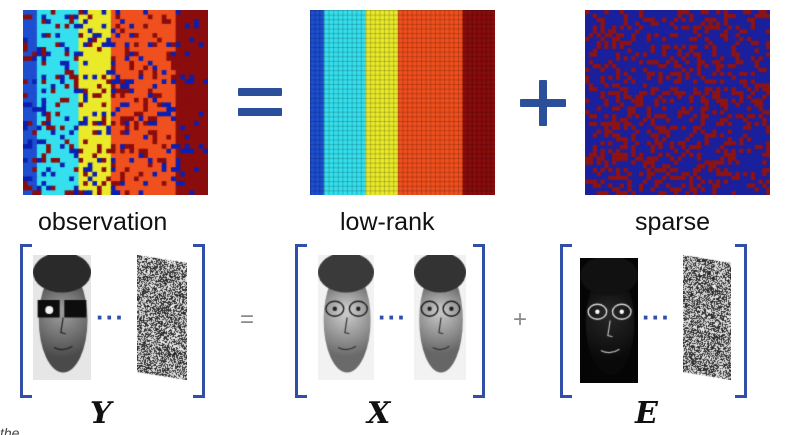 The image size is (804, 435). I want to click on plus-sign-small: +, so click(520, 319).